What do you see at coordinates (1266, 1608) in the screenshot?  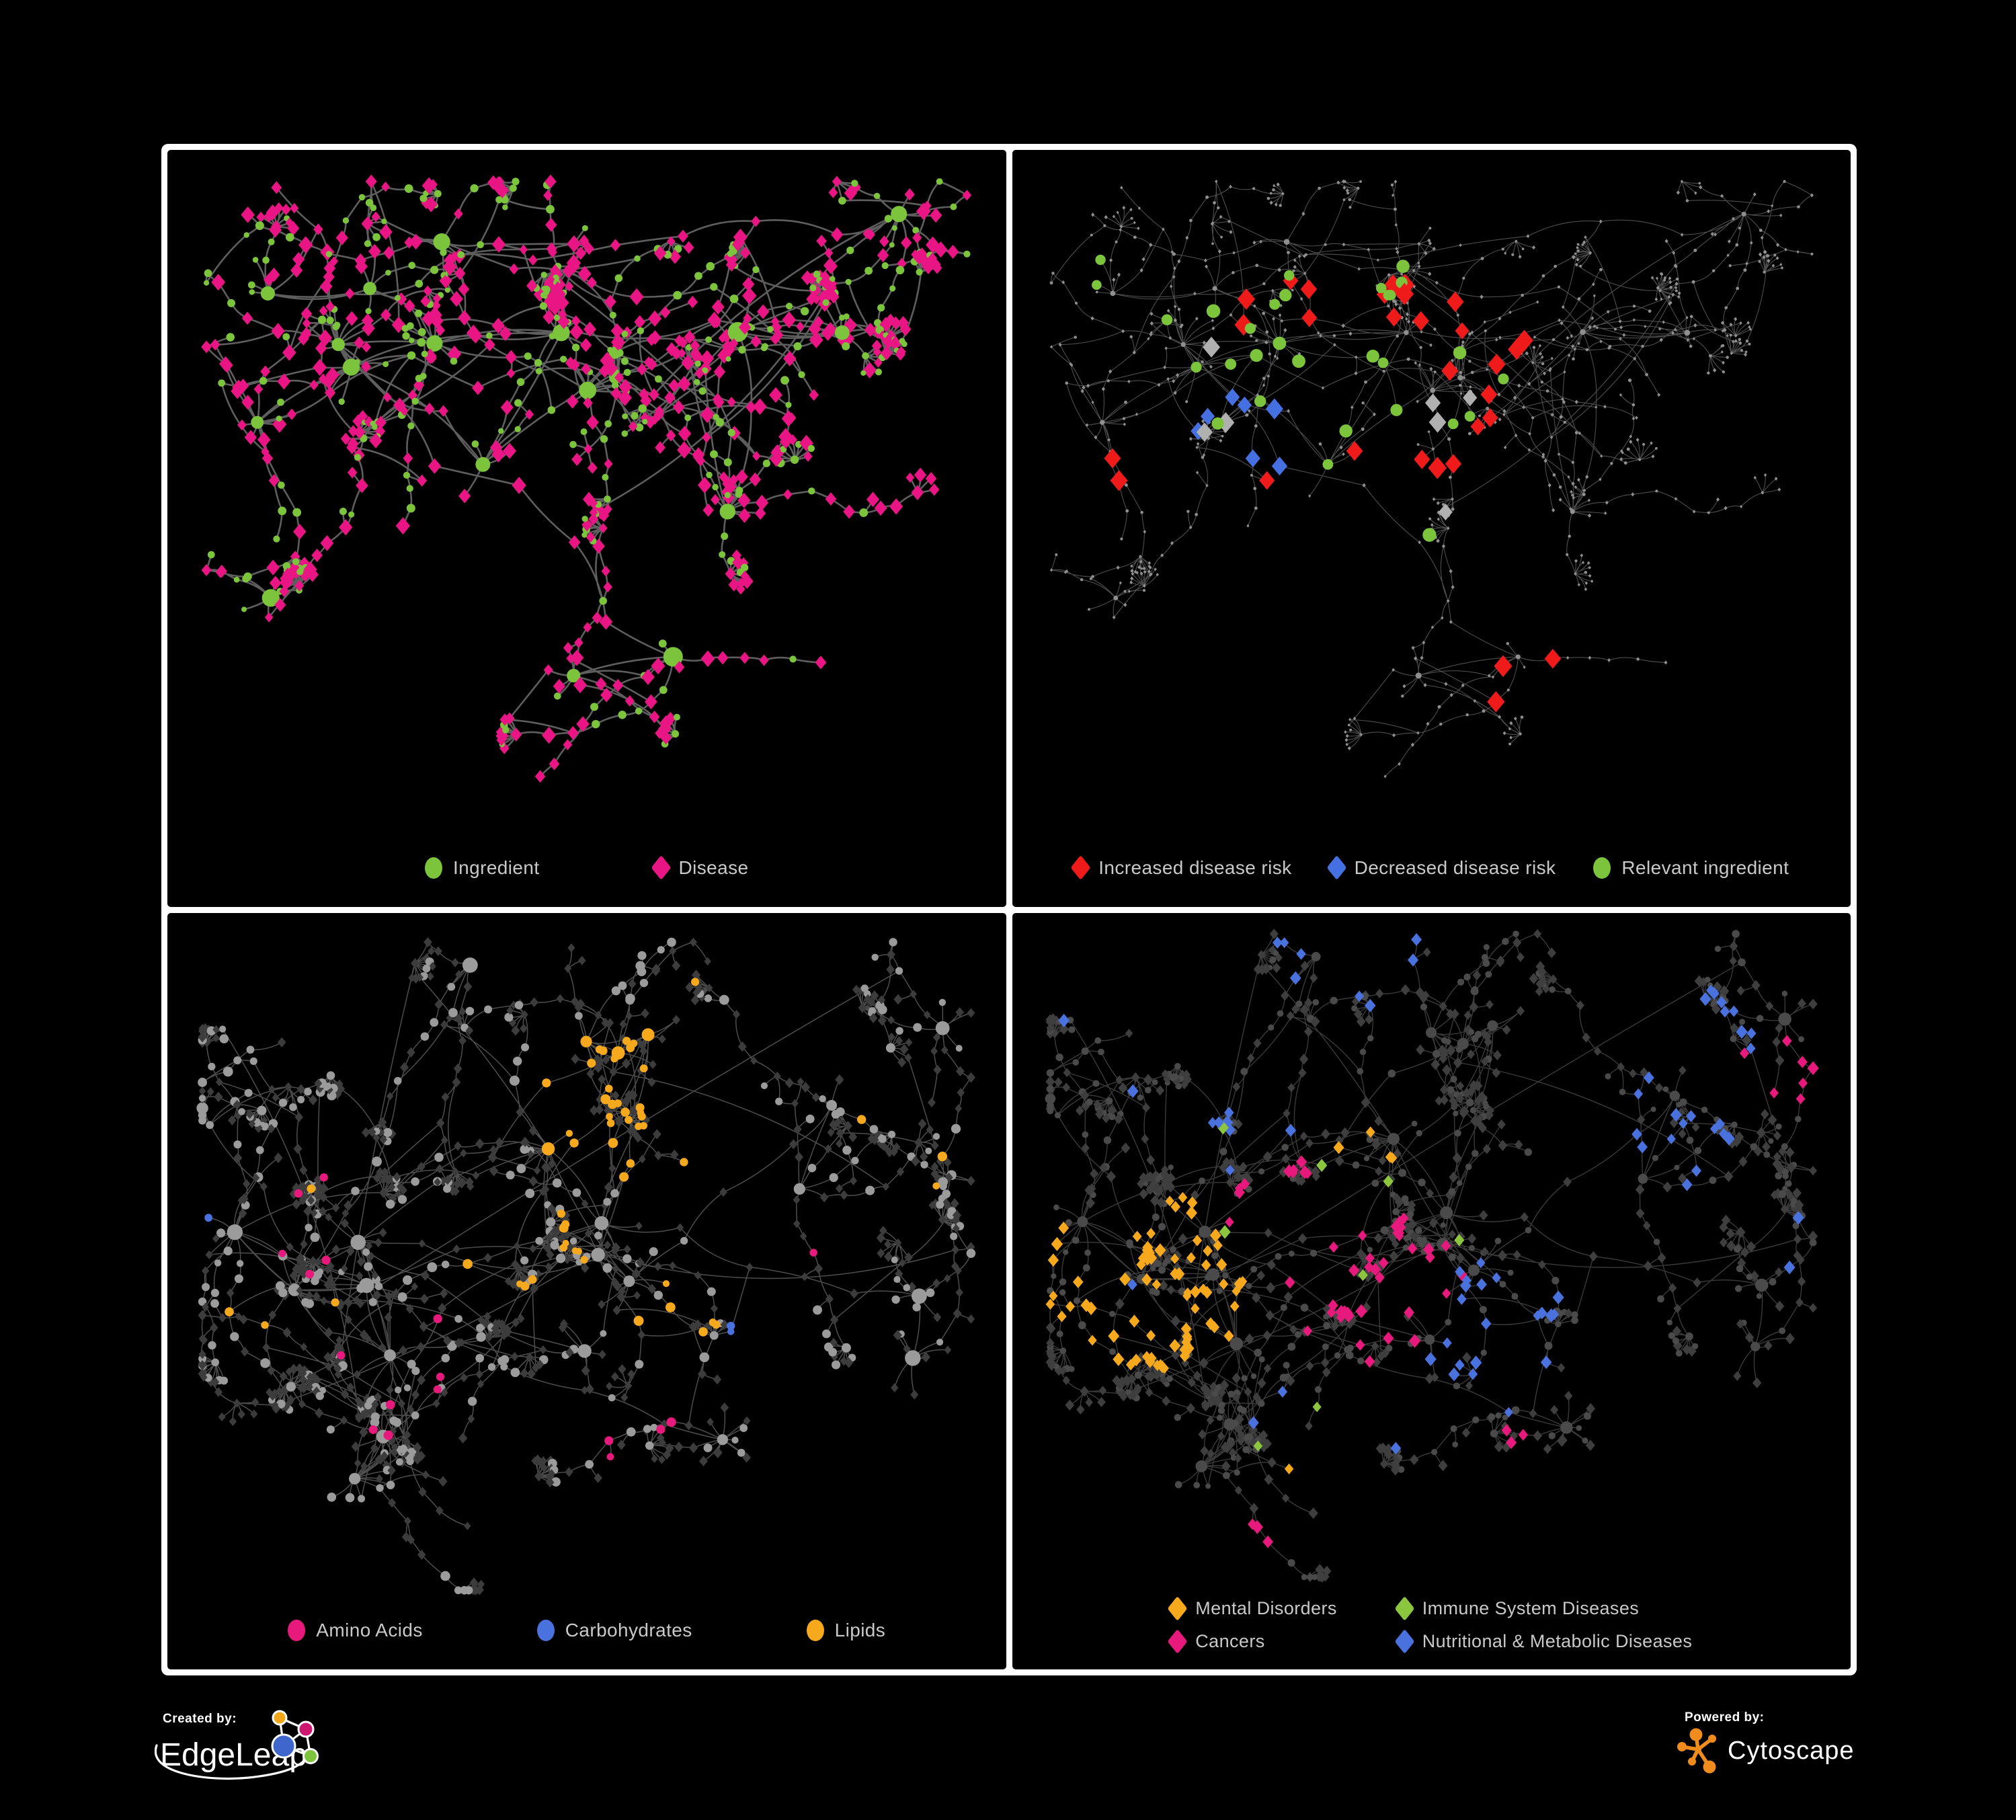 I see `legend-label: Mental Disorders` at bounding box center [1266, 1608].